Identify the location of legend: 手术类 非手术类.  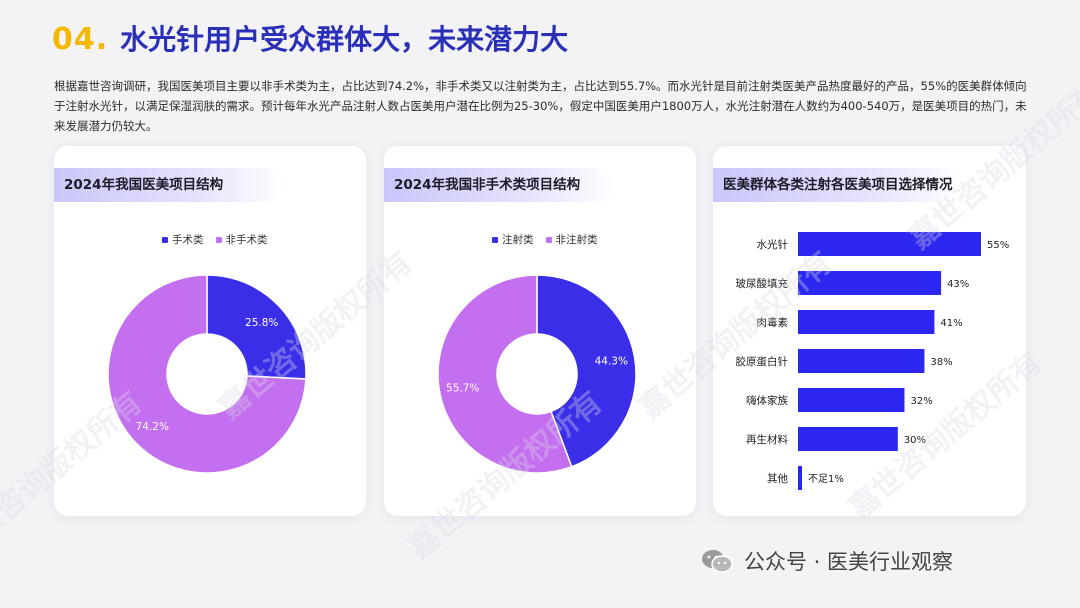
(215, 239).